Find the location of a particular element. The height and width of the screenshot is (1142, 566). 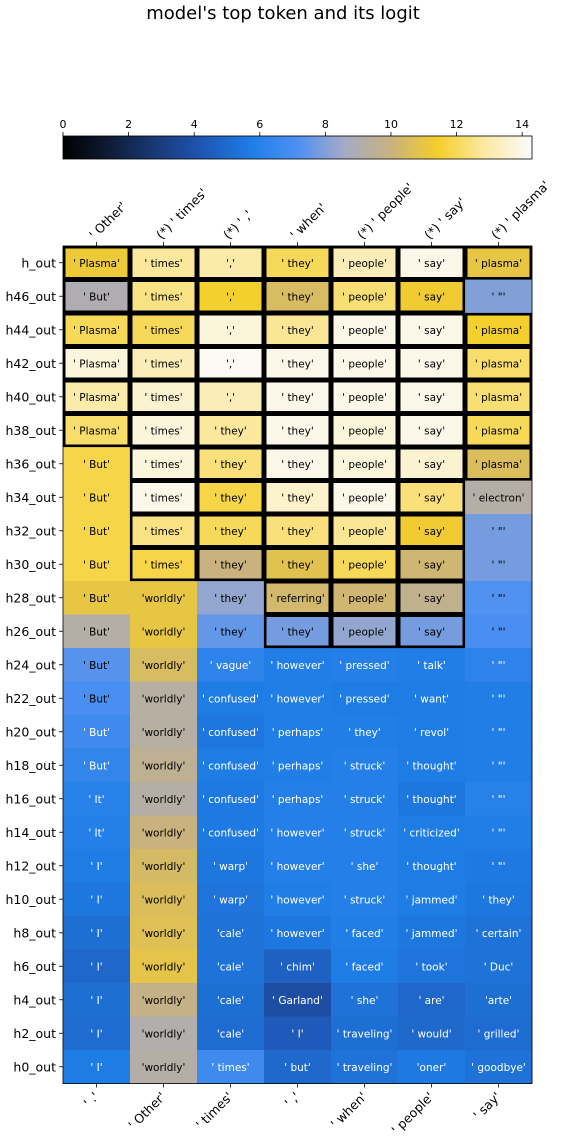

cell-token-label: ' faced' is located at coordinates (364, 934).